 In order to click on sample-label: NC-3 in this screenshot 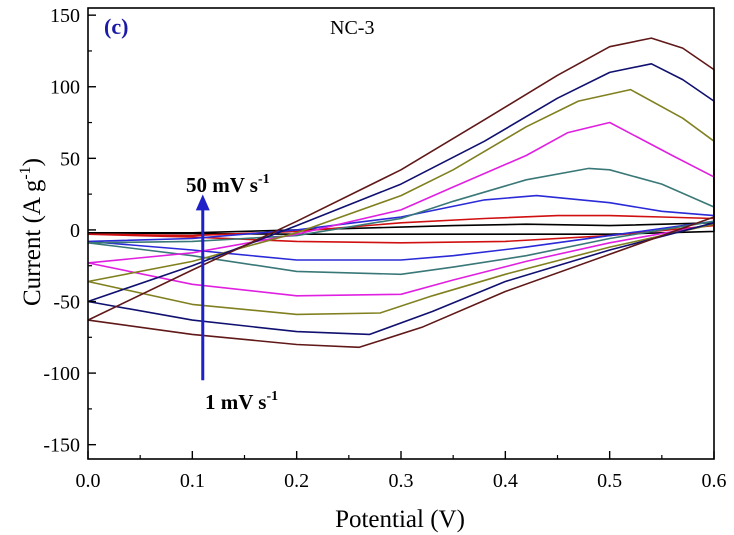, I will do `click(352, 28)`.